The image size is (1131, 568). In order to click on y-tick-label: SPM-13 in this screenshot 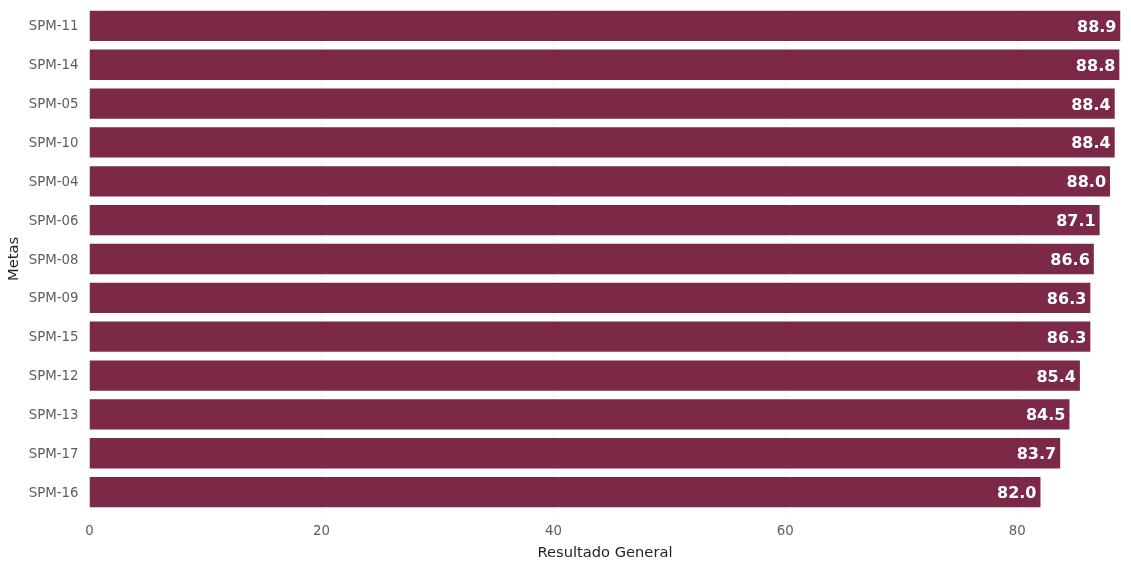, I will do `click(53, 414)`.